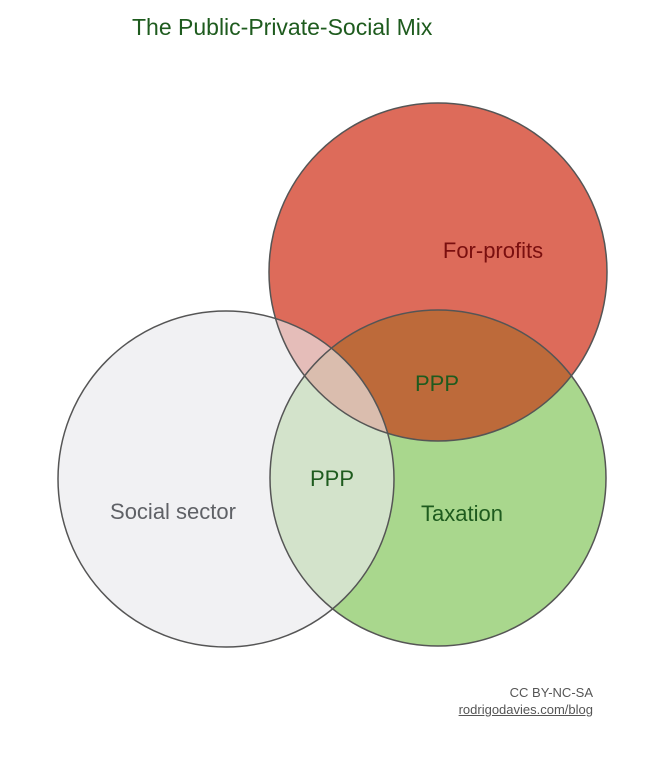 This screenshot has height=768, width=650. I want to click on taxation-label: Taxation, so click(462, 513).